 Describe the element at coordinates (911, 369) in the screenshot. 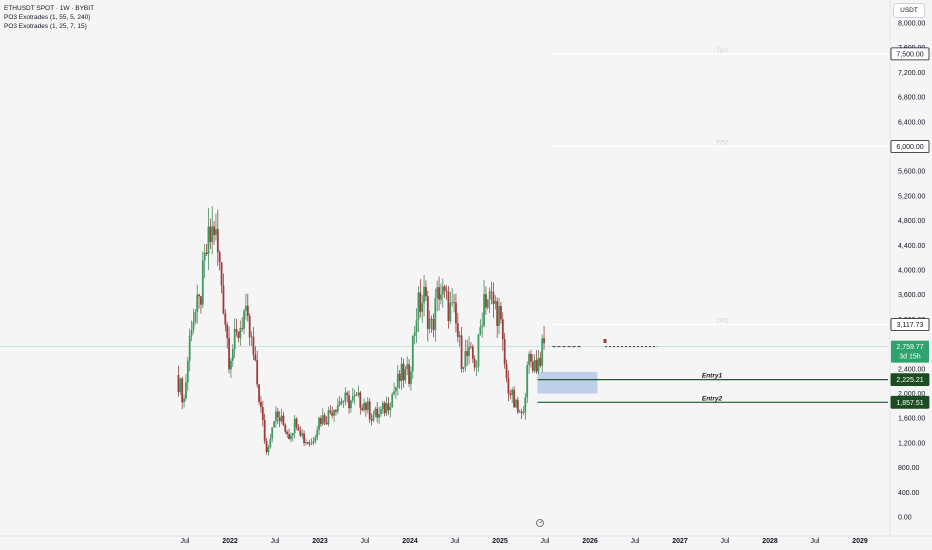

I see `y-tick-label: 2,400.00` at that location.